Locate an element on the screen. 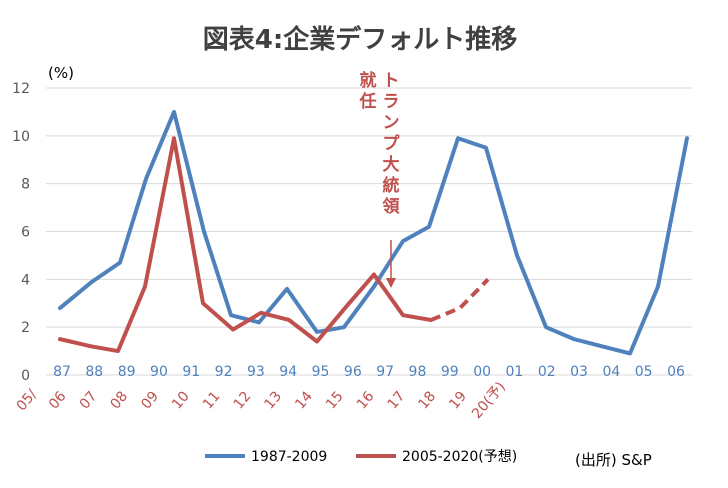 The height and width of the screenshot is (488, 728). legend-label: 1987-2009 is located at coordinates (289, 457).